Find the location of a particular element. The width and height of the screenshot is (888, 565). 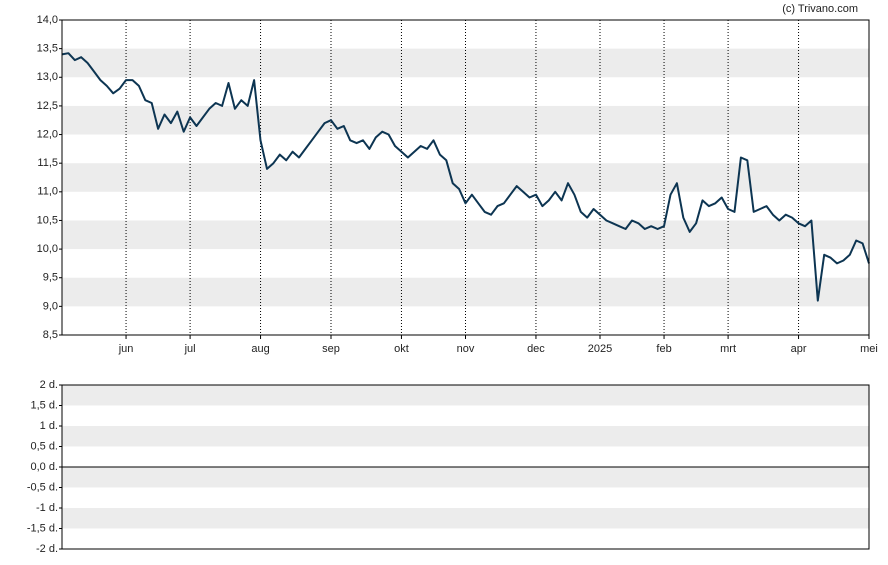

y-tick-label: 2 d. is located at coordinates (49, 385).